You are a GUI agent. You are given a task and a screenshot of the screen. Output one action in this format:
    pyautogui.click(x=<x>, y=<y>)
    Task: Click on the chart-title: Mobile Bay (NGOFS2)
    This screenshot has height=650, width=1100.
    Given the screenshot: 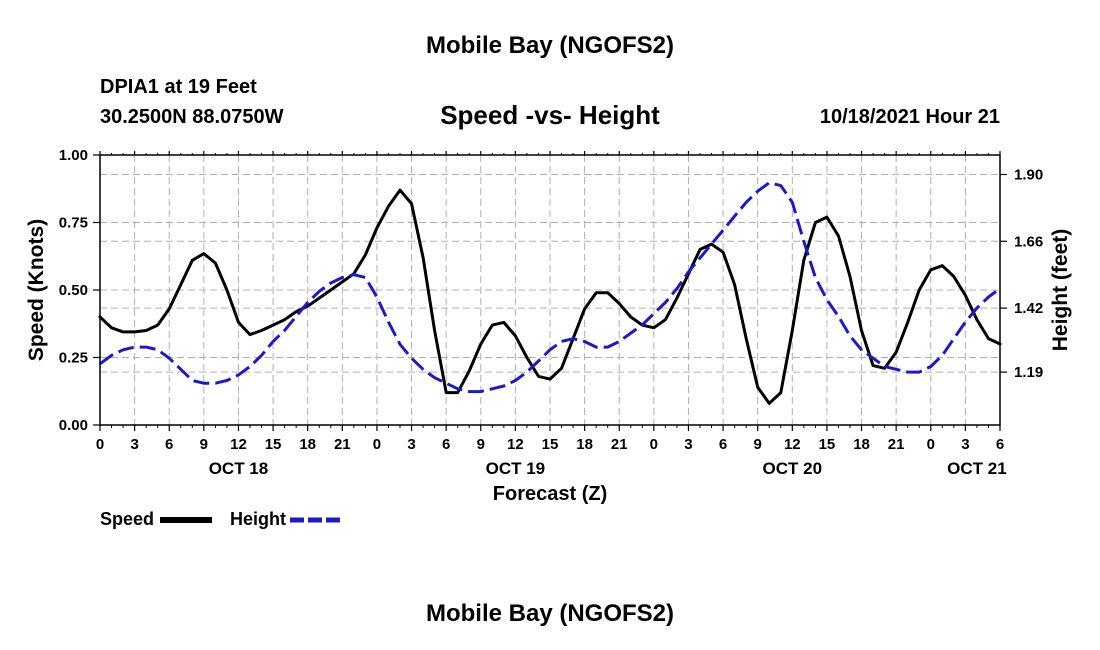 What is the action you would take?
    pyautogui.click(x=550, y=45)
    